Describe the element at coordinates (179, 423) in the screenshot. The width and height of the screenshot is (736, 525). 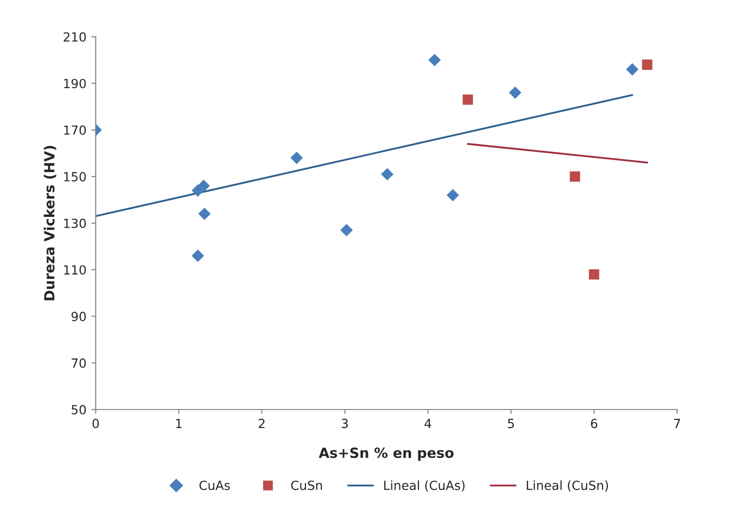
I see `x-tick-label: 1` at that location.